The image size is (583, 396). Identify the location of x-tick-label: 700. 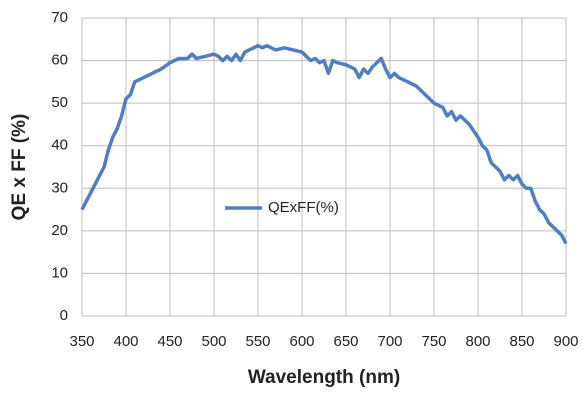
(389, 341).